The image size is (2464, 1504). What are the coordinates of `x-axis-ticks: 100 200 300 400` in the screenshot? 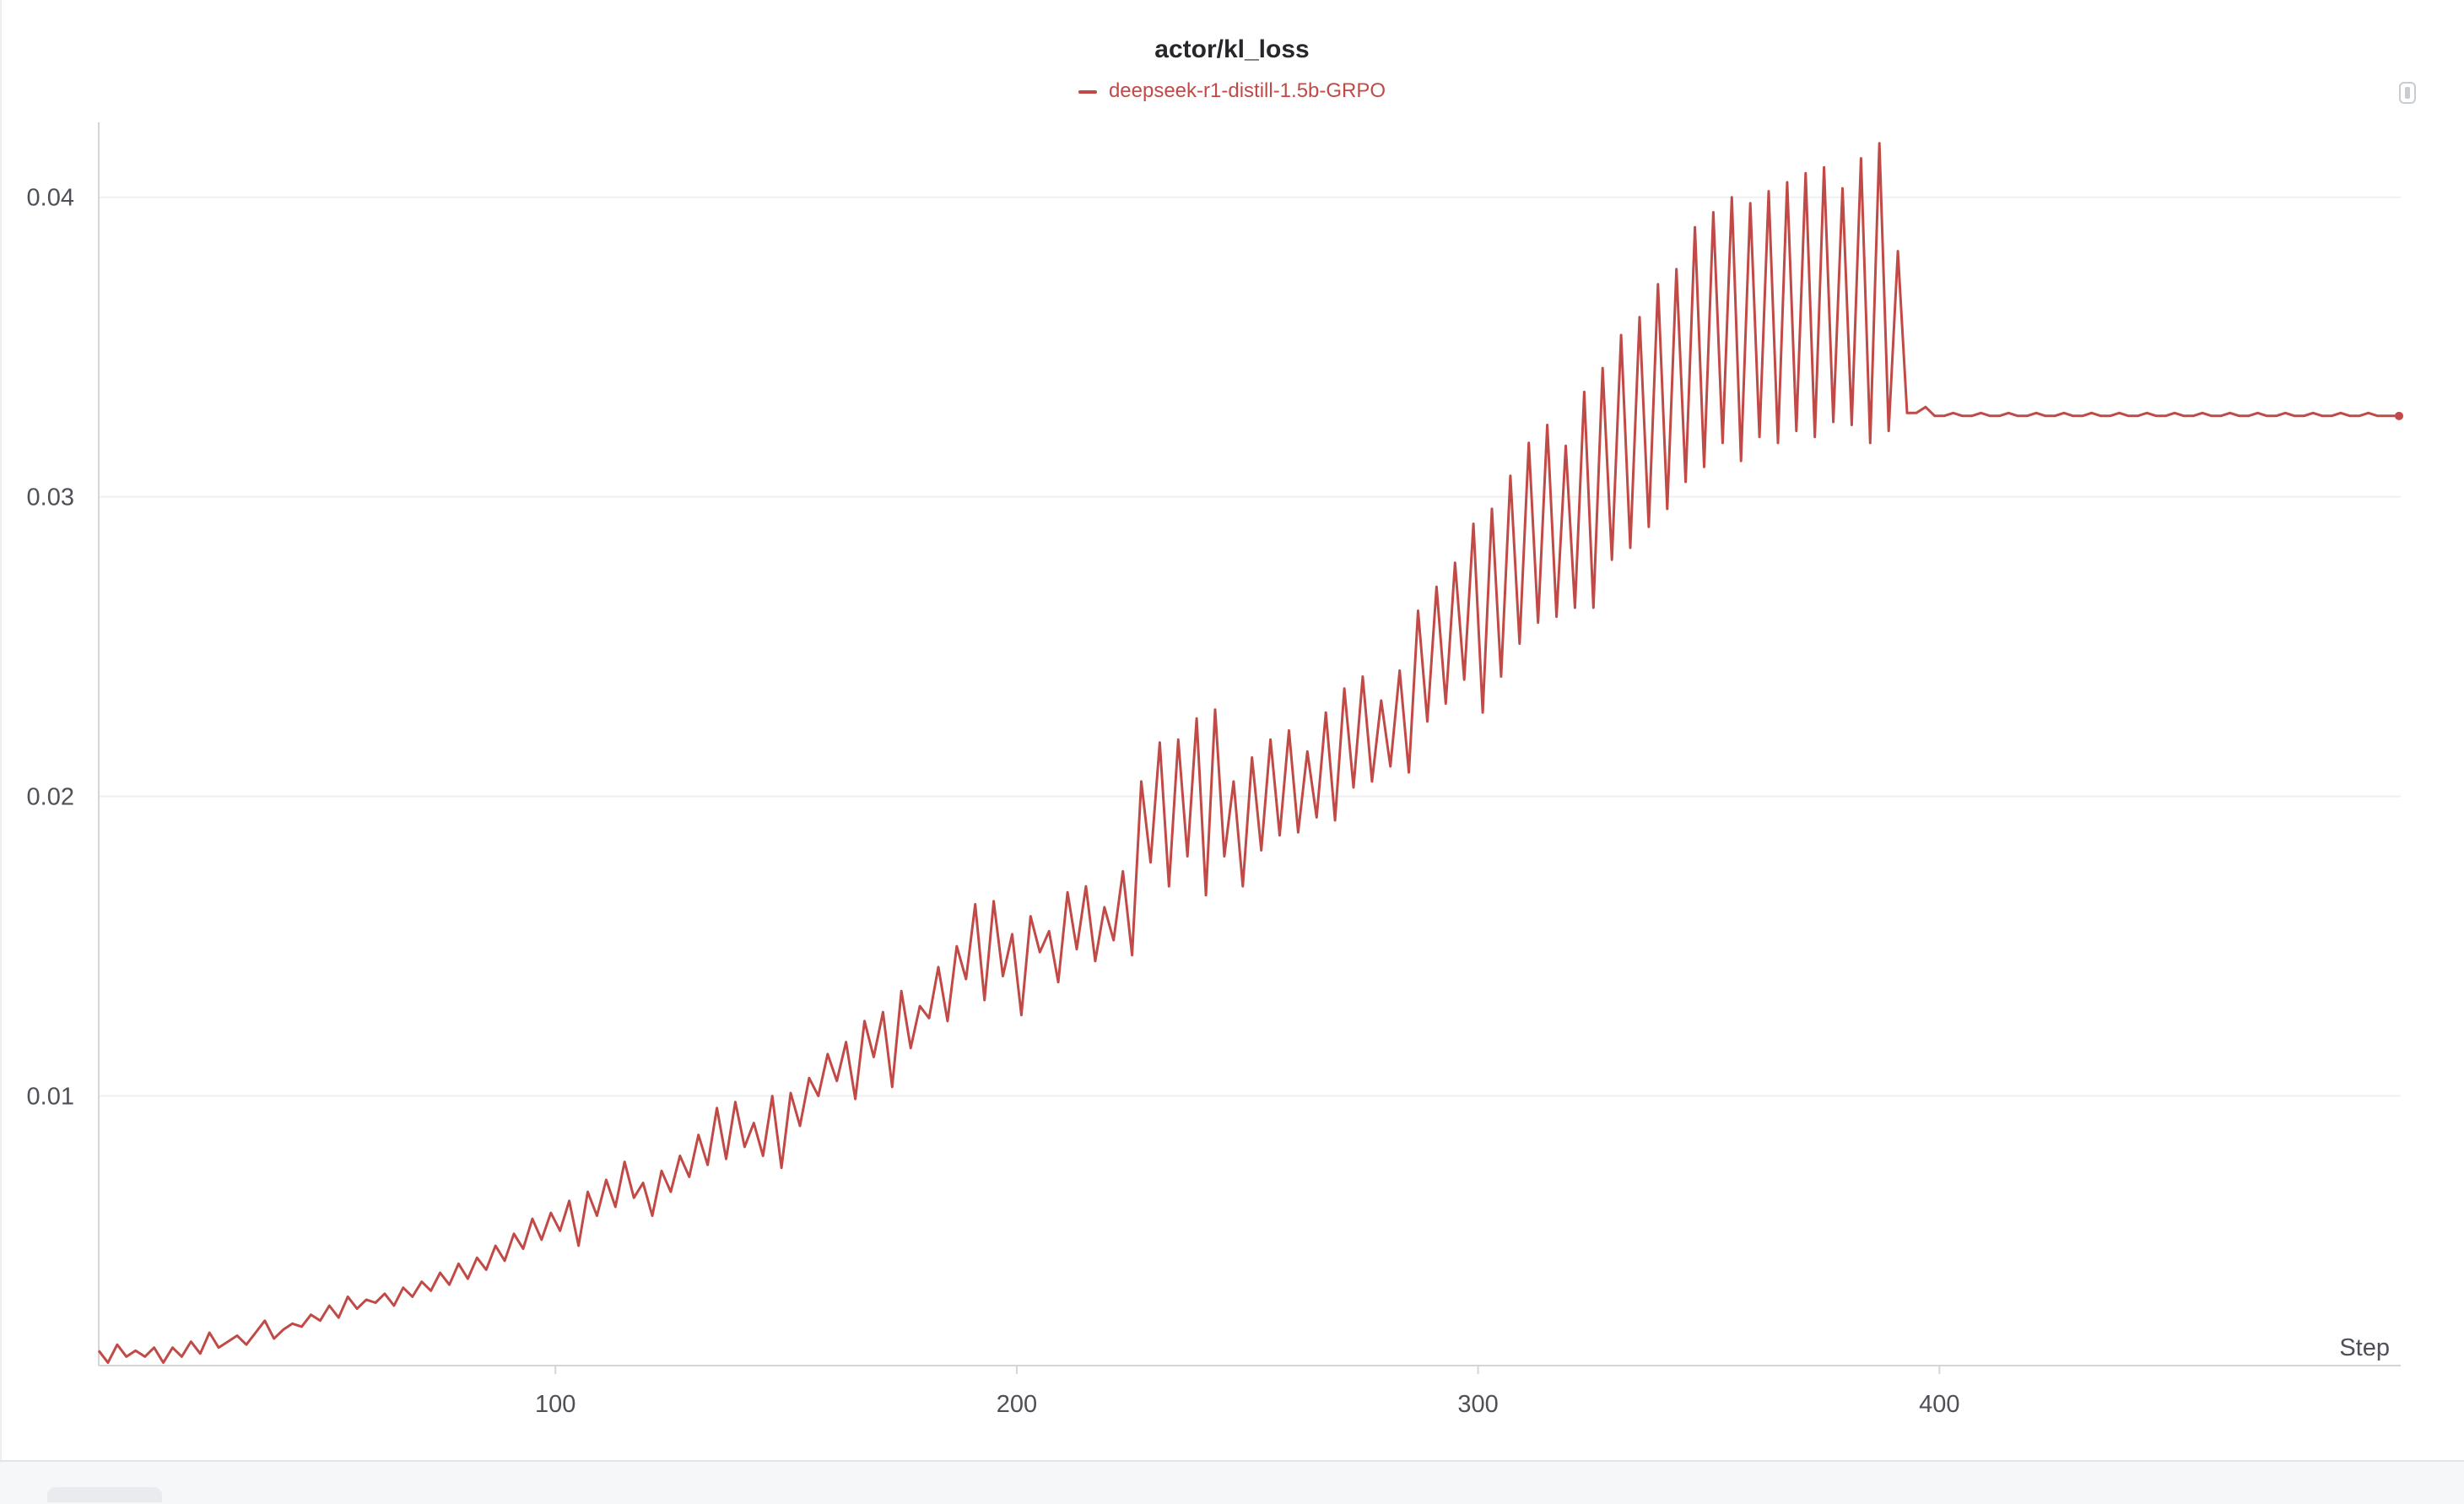 It's located at (1247, 1392).